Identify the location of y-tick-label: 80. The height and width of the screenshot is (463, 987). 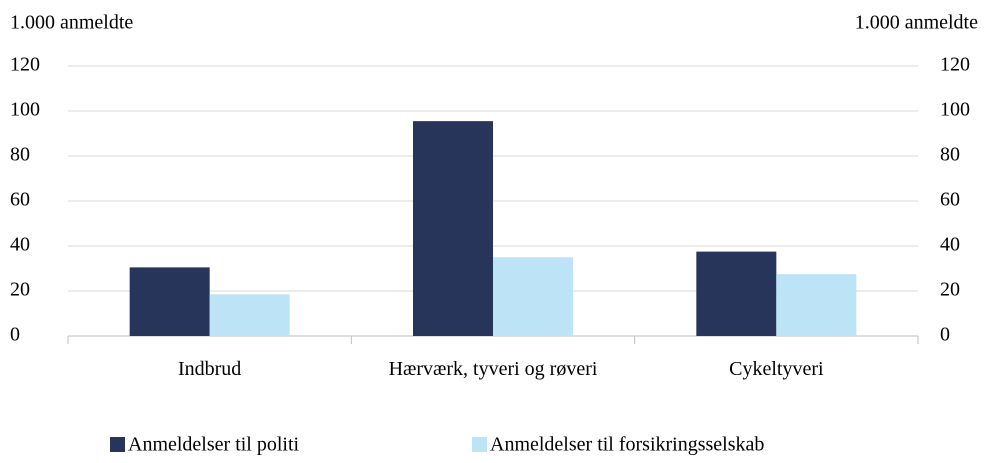
(20, 155).